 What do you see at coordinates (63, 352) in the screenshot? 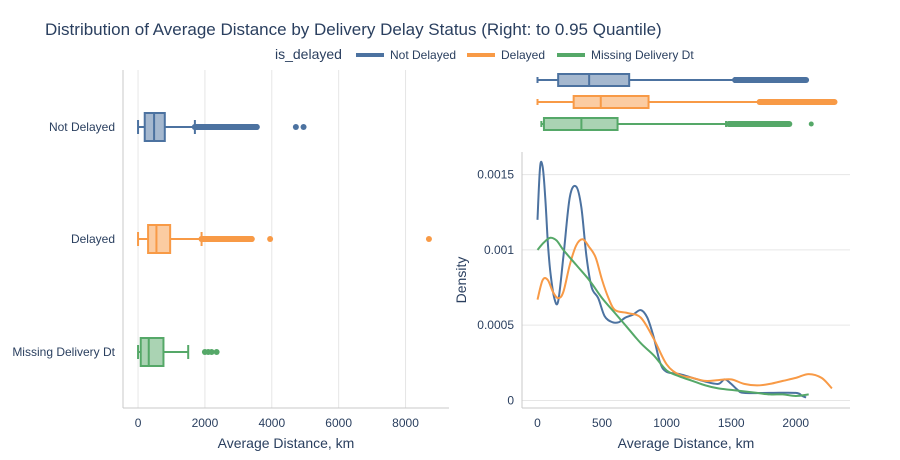
I see `y-tick-label: Missing Delivery Dt` at bounding box center [63, 352].